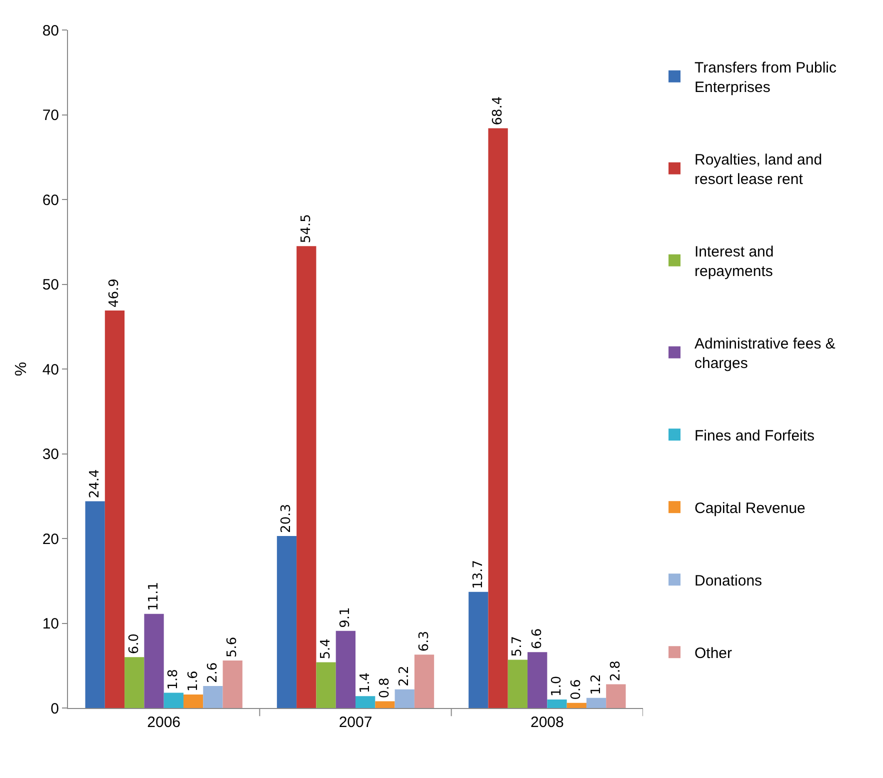 This screenshot has height=778, width=883. What do you see at coordinates (424, 641) in the screenshot?
I see `data-label: 6.3` at bounding box center [424, 641].